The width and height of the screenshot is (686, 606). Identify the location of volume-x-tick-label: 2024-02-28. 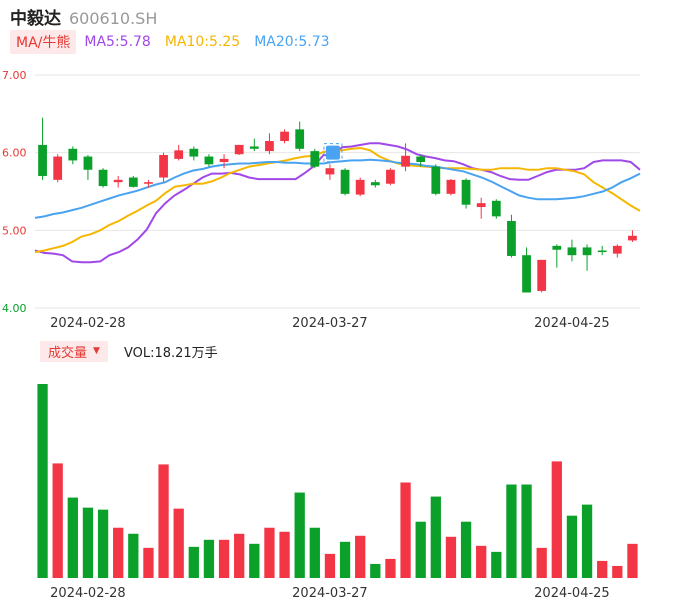
(88, 593).